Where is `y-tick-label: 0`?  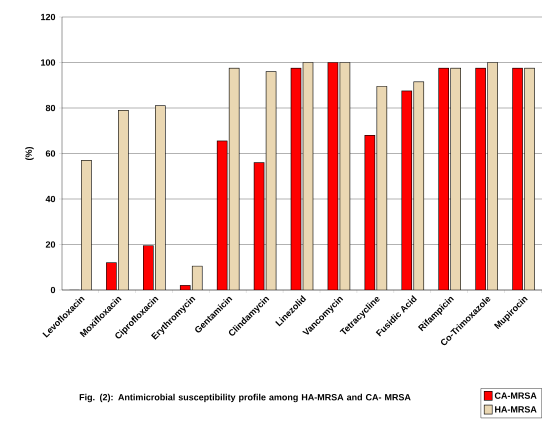
y-tick-label: 0 is located at coordinates (53, 290).